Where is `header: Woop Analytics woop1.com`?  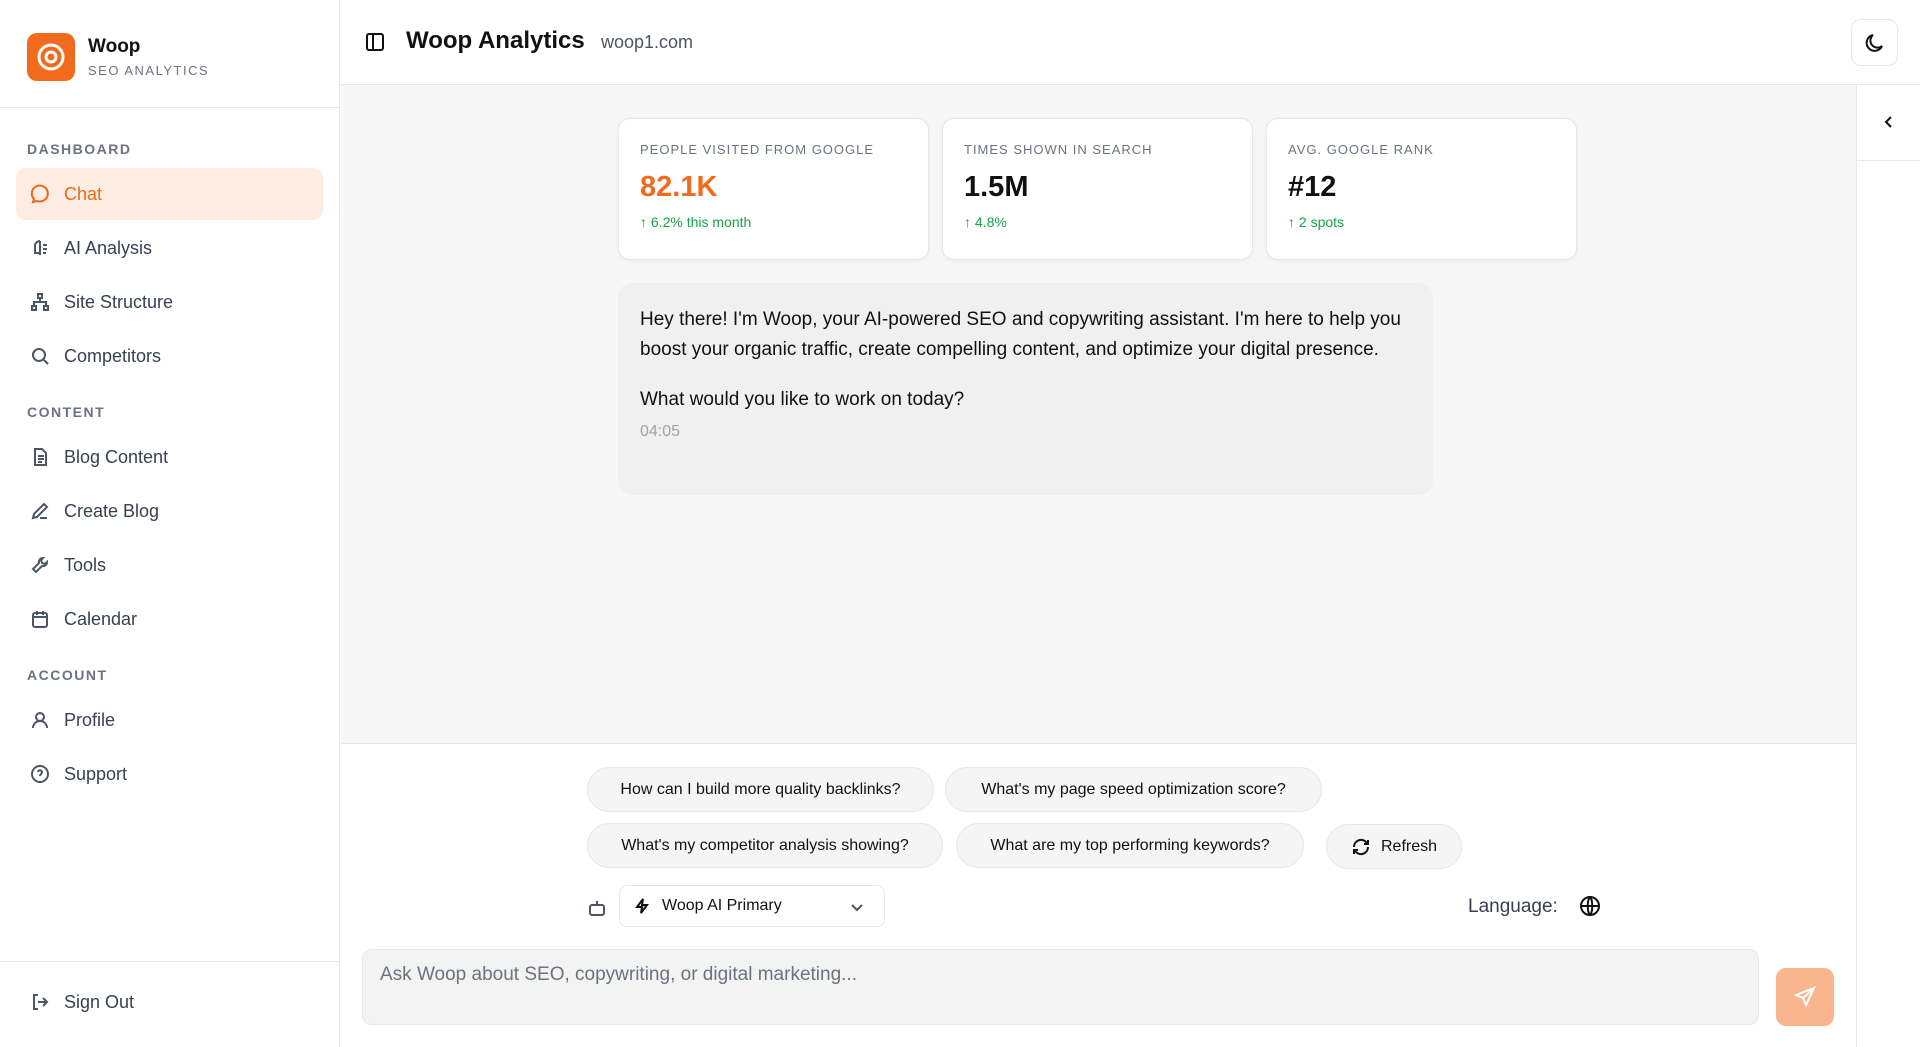 header: Woop Analytics woop1.com is located at coordinates (1130, 42).